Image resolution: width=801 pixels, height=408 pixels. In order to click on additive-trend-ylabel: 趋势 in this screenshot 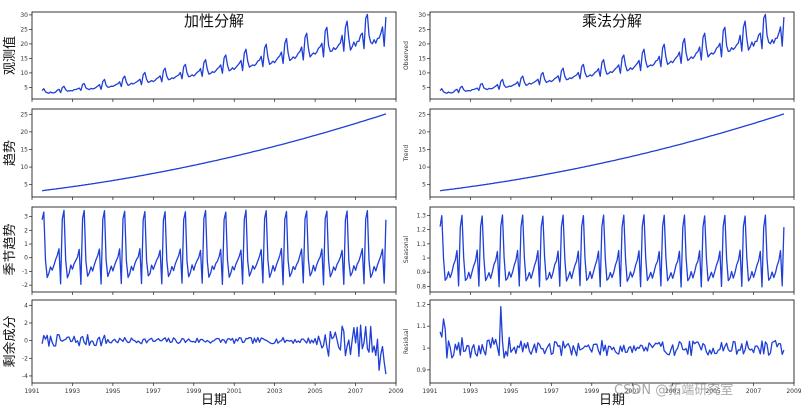, I will do `click(10, 153)`.